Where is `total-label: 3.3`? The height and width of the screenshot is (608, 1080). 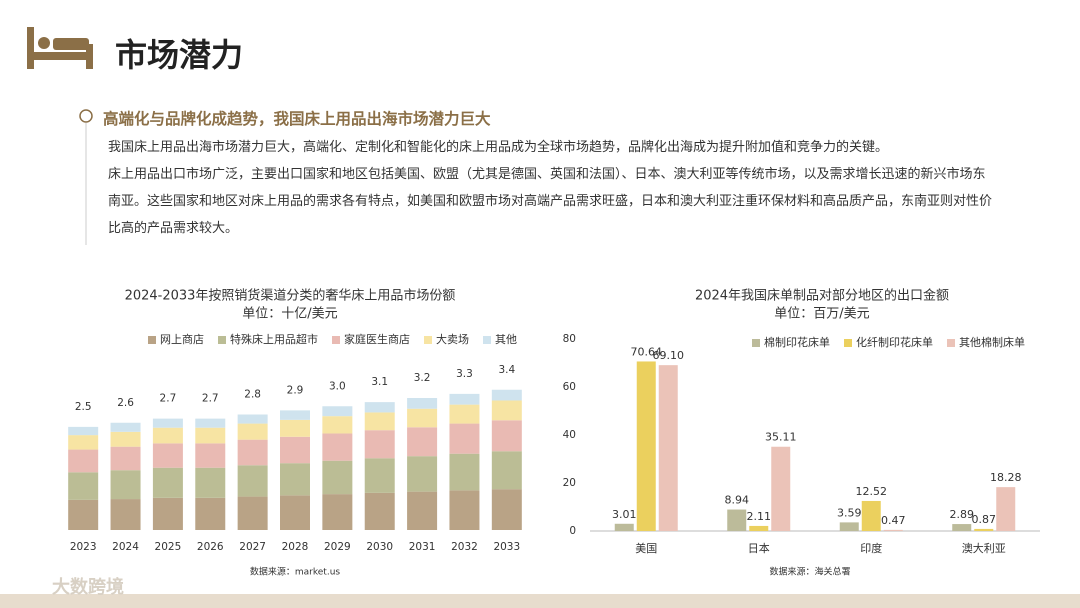
total-label: 3.3 is located at coordinates (464, 374).